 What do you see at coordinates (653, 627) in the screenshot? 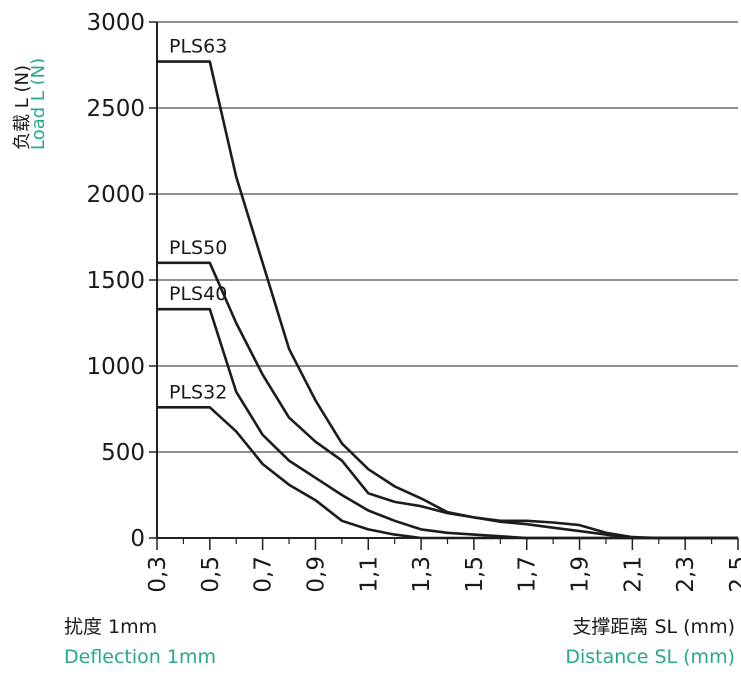
I see `x-axis-label-cn: 支撑距离 SL (mm)` at bounding box center [653, 627].